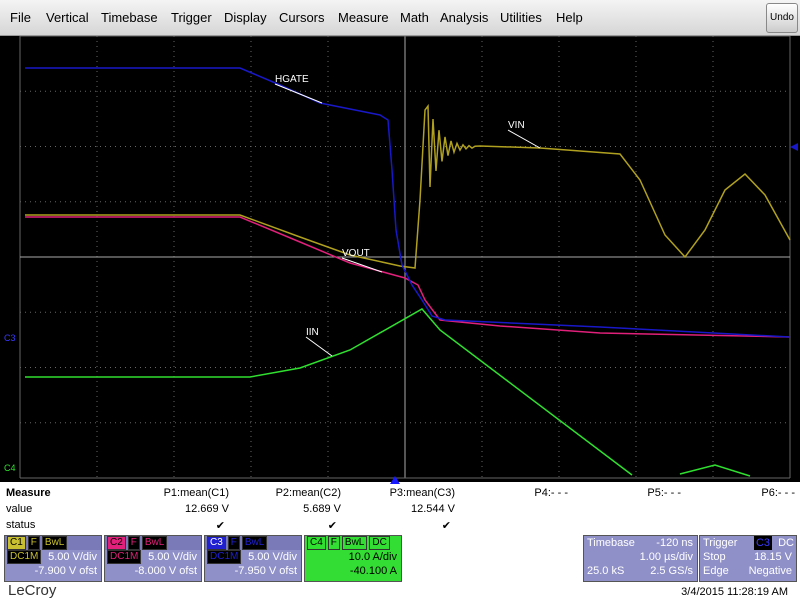 The width and height of the screenshot is (800, 600). What do you see at coordinates (20, 17) in the screenshot?
I see `menu-item: File` at bounding box center [20, 17].